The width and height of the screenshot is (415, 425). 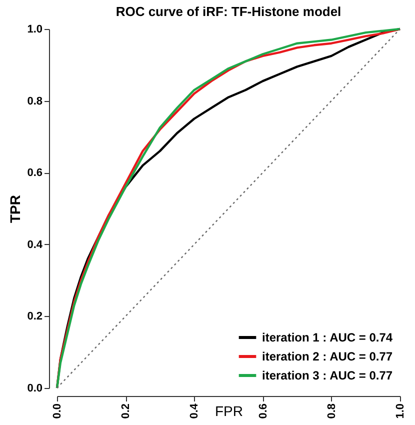 I want to click on legend-label: iteration 3 : AUC = 0.77, so click(x=327, y=375).